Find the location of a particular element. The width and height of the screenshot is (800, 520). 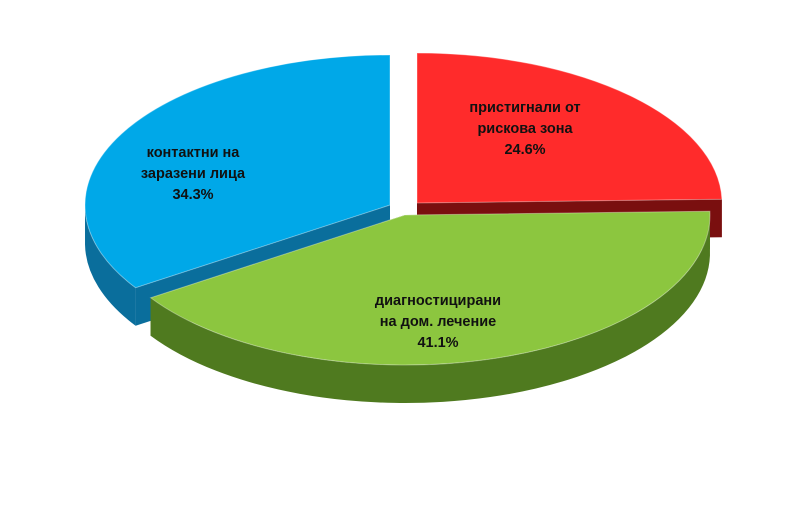

pie-slice-label-2: контактни на заразени лица 34.3% is located at coordinates (193, 174).